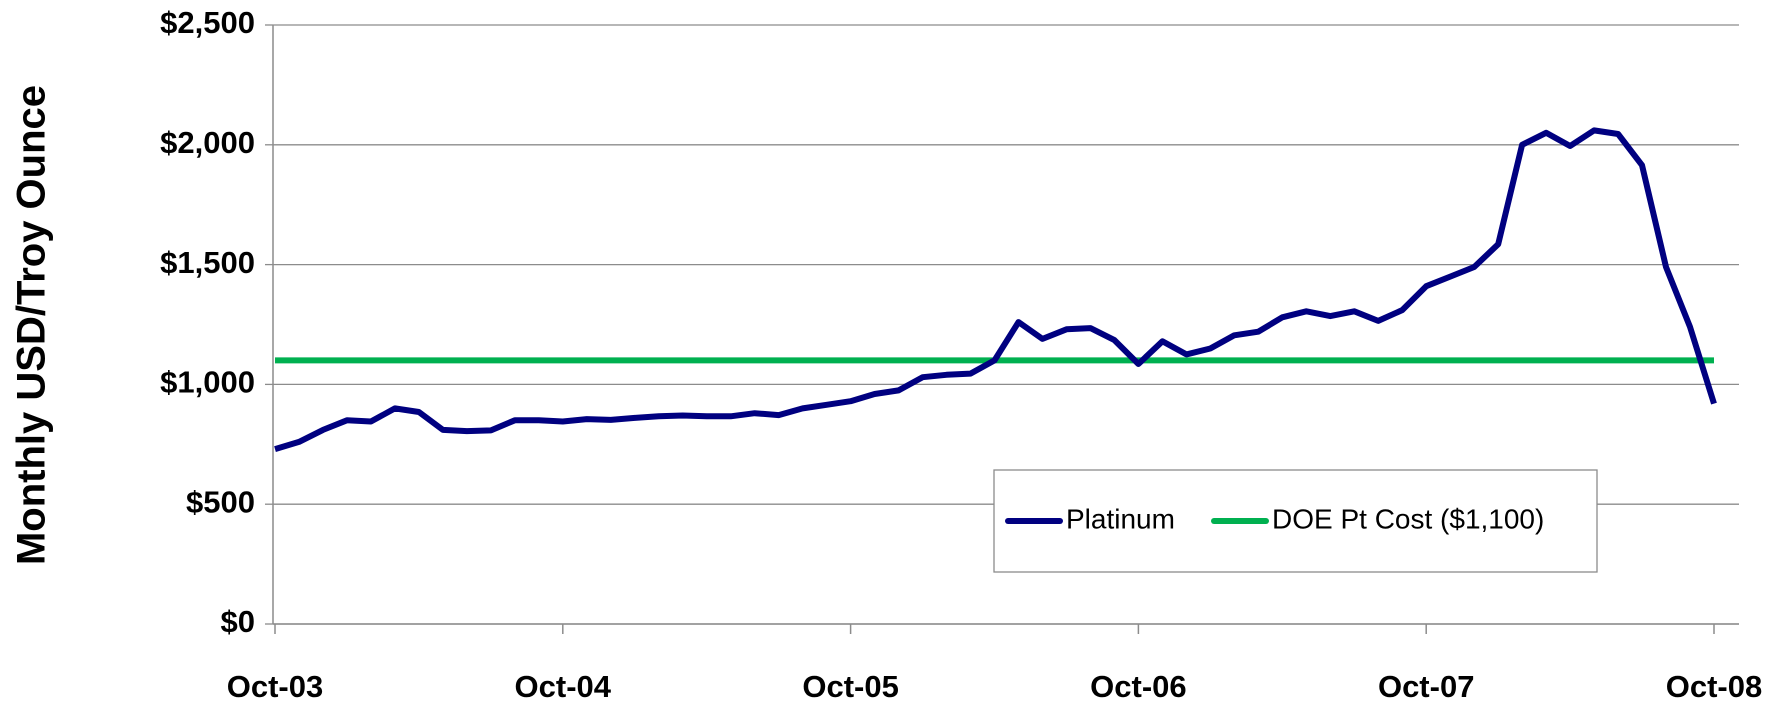 The width and height of the screenshot is (1791, 720). Describe the element at coordinates (1138, 686) in the screenshot. I see `x-tick-label: Oct-06` at that location.